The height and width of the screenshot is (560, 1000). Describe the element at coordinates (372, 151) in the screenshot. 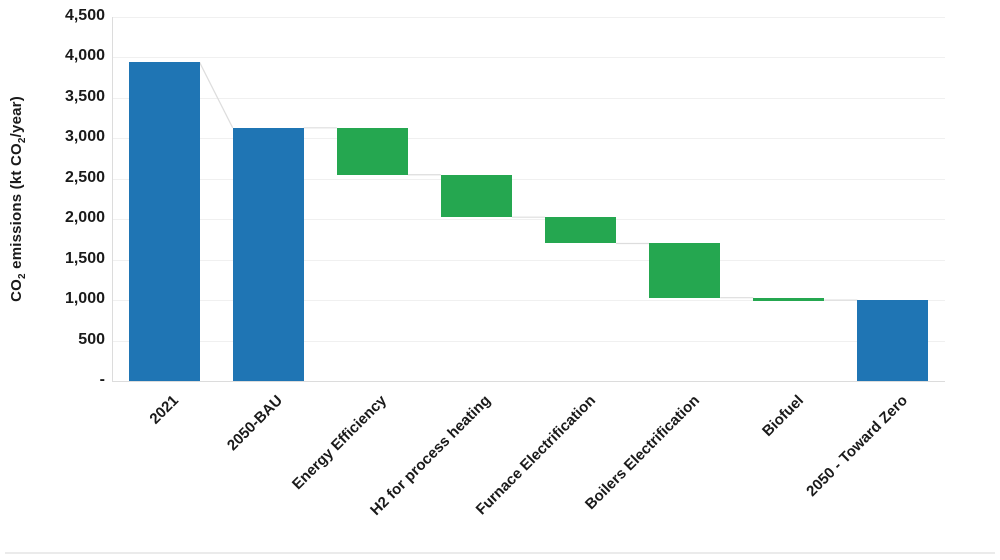

I see `bar-energy-efficiency` at that location.